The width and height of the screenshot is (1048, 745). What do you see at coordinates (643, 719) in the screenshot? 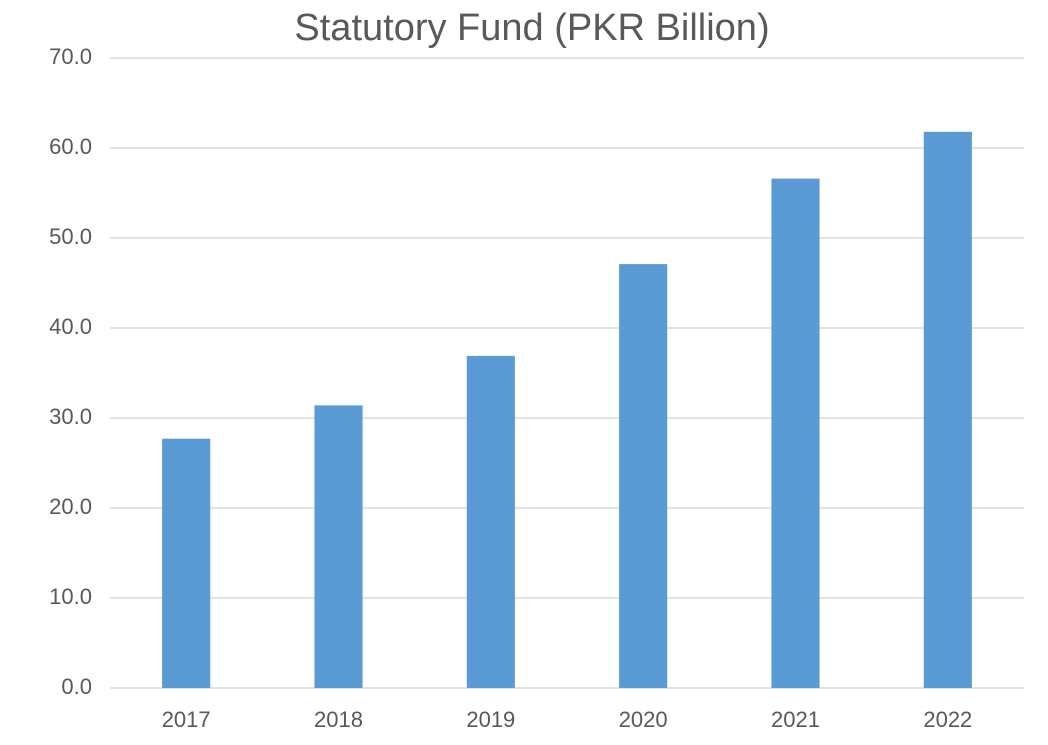
I see `x-tick-label: 2020` at bounding box center [643, 719].